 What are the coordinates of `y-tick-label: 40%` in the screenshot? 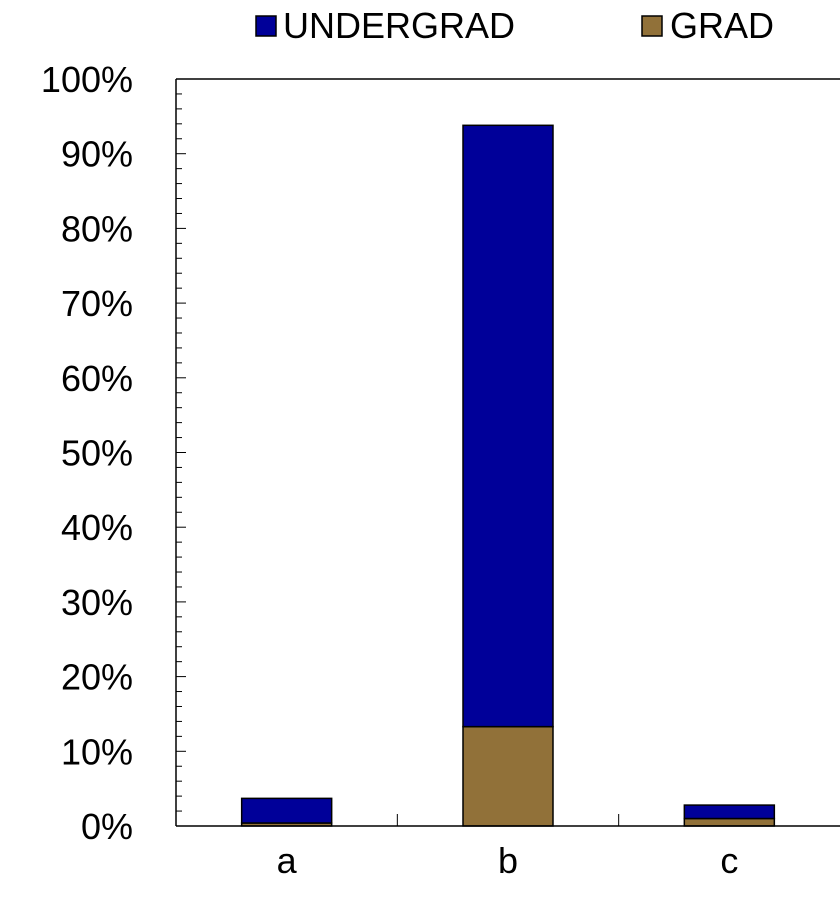 It's located at (97, 527).